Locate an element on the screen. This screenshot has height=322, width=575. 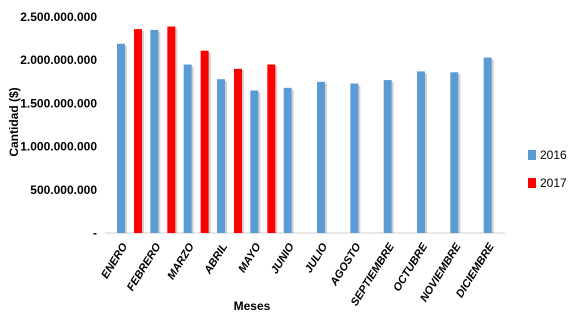
legend-label-2016: 2016 is located at coordinates (553, 155).